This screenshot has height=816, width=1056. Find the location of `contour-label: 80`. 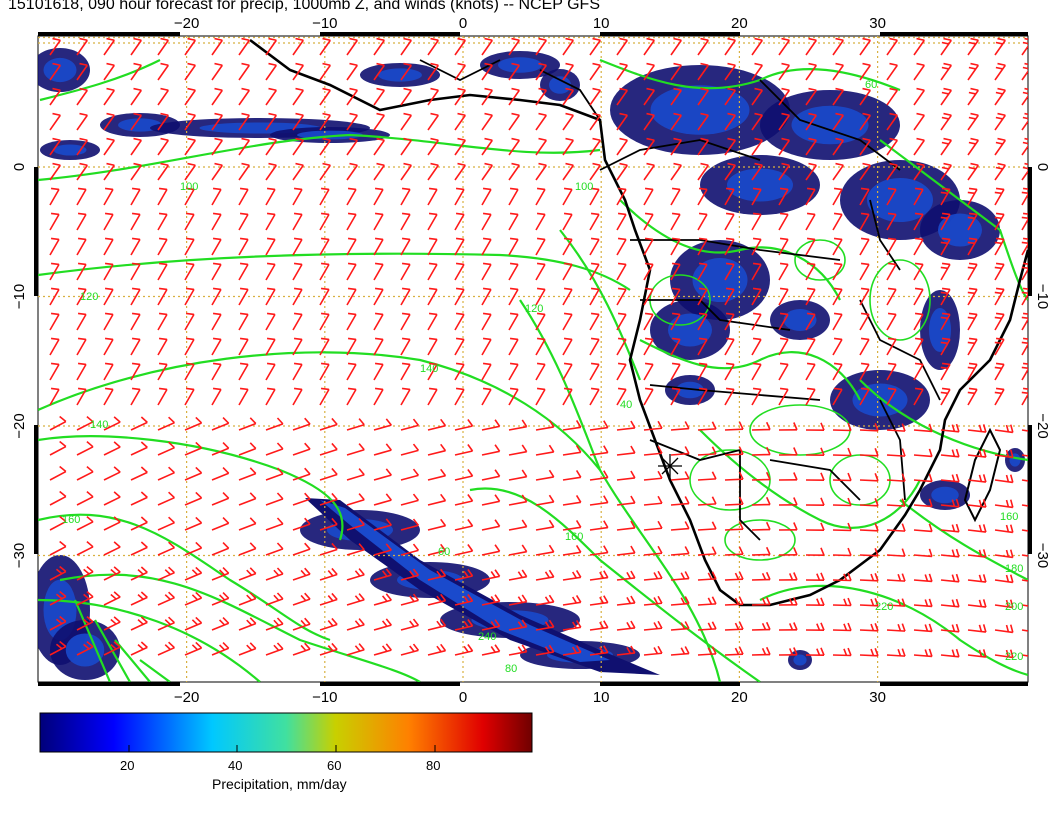

contour-label: 80 is located at coordinates (511, 669).